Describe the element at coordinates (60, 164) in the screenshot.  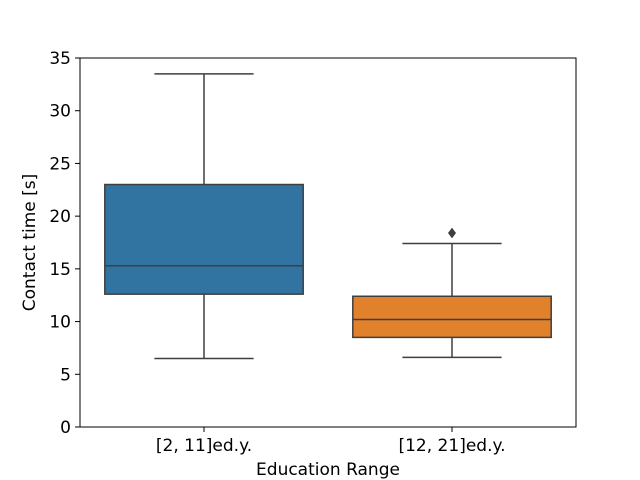
I see `y-tick-label: 25` at that location.